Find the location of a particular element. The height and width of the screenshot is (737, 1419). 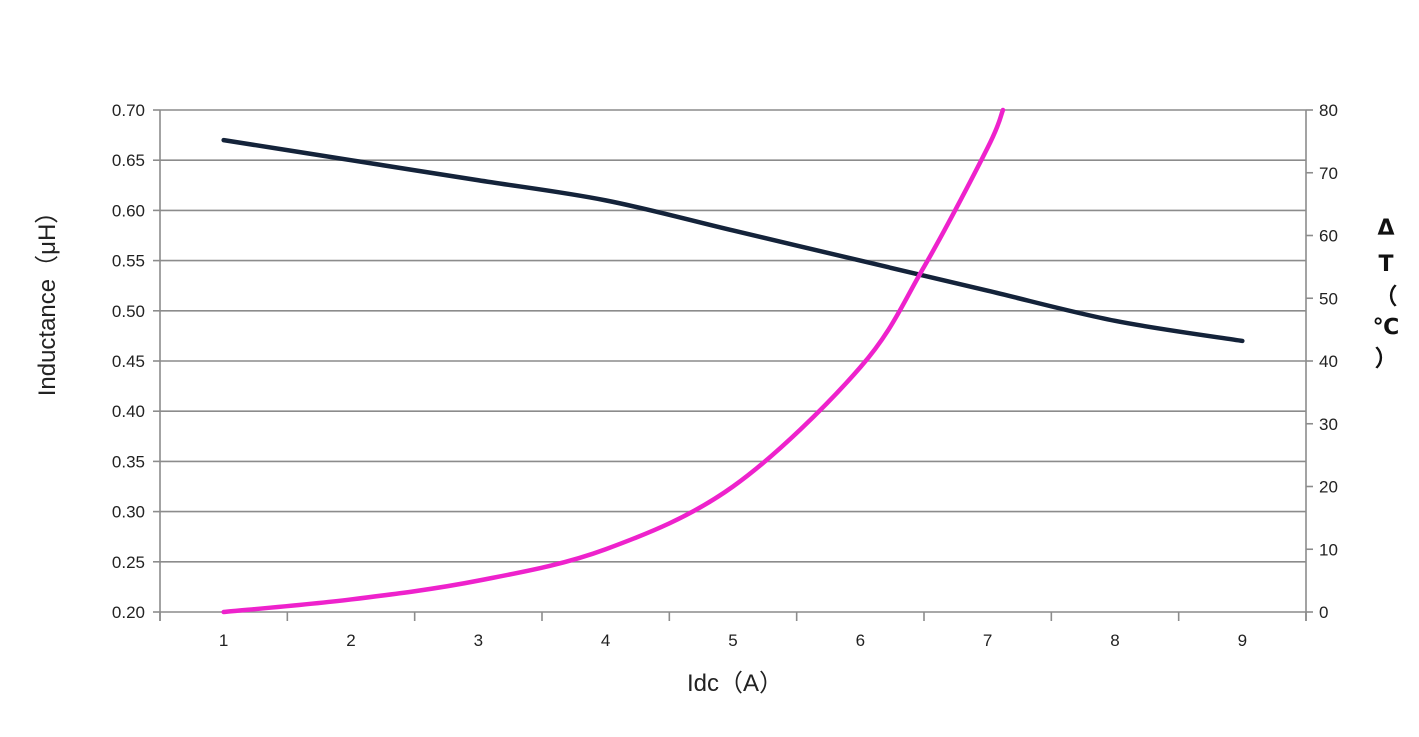

x-tick-label: 8 is located at coordinates (1114, 640).